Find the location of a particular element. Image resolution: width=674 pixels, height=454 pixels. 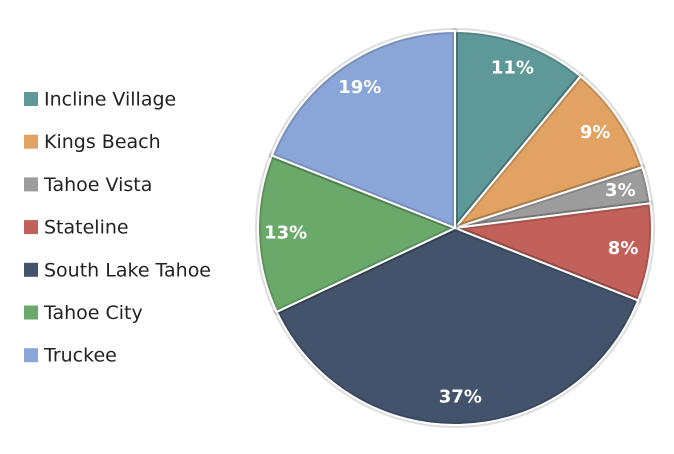

legend-label: Stateline is located at coordinates (86, 228).